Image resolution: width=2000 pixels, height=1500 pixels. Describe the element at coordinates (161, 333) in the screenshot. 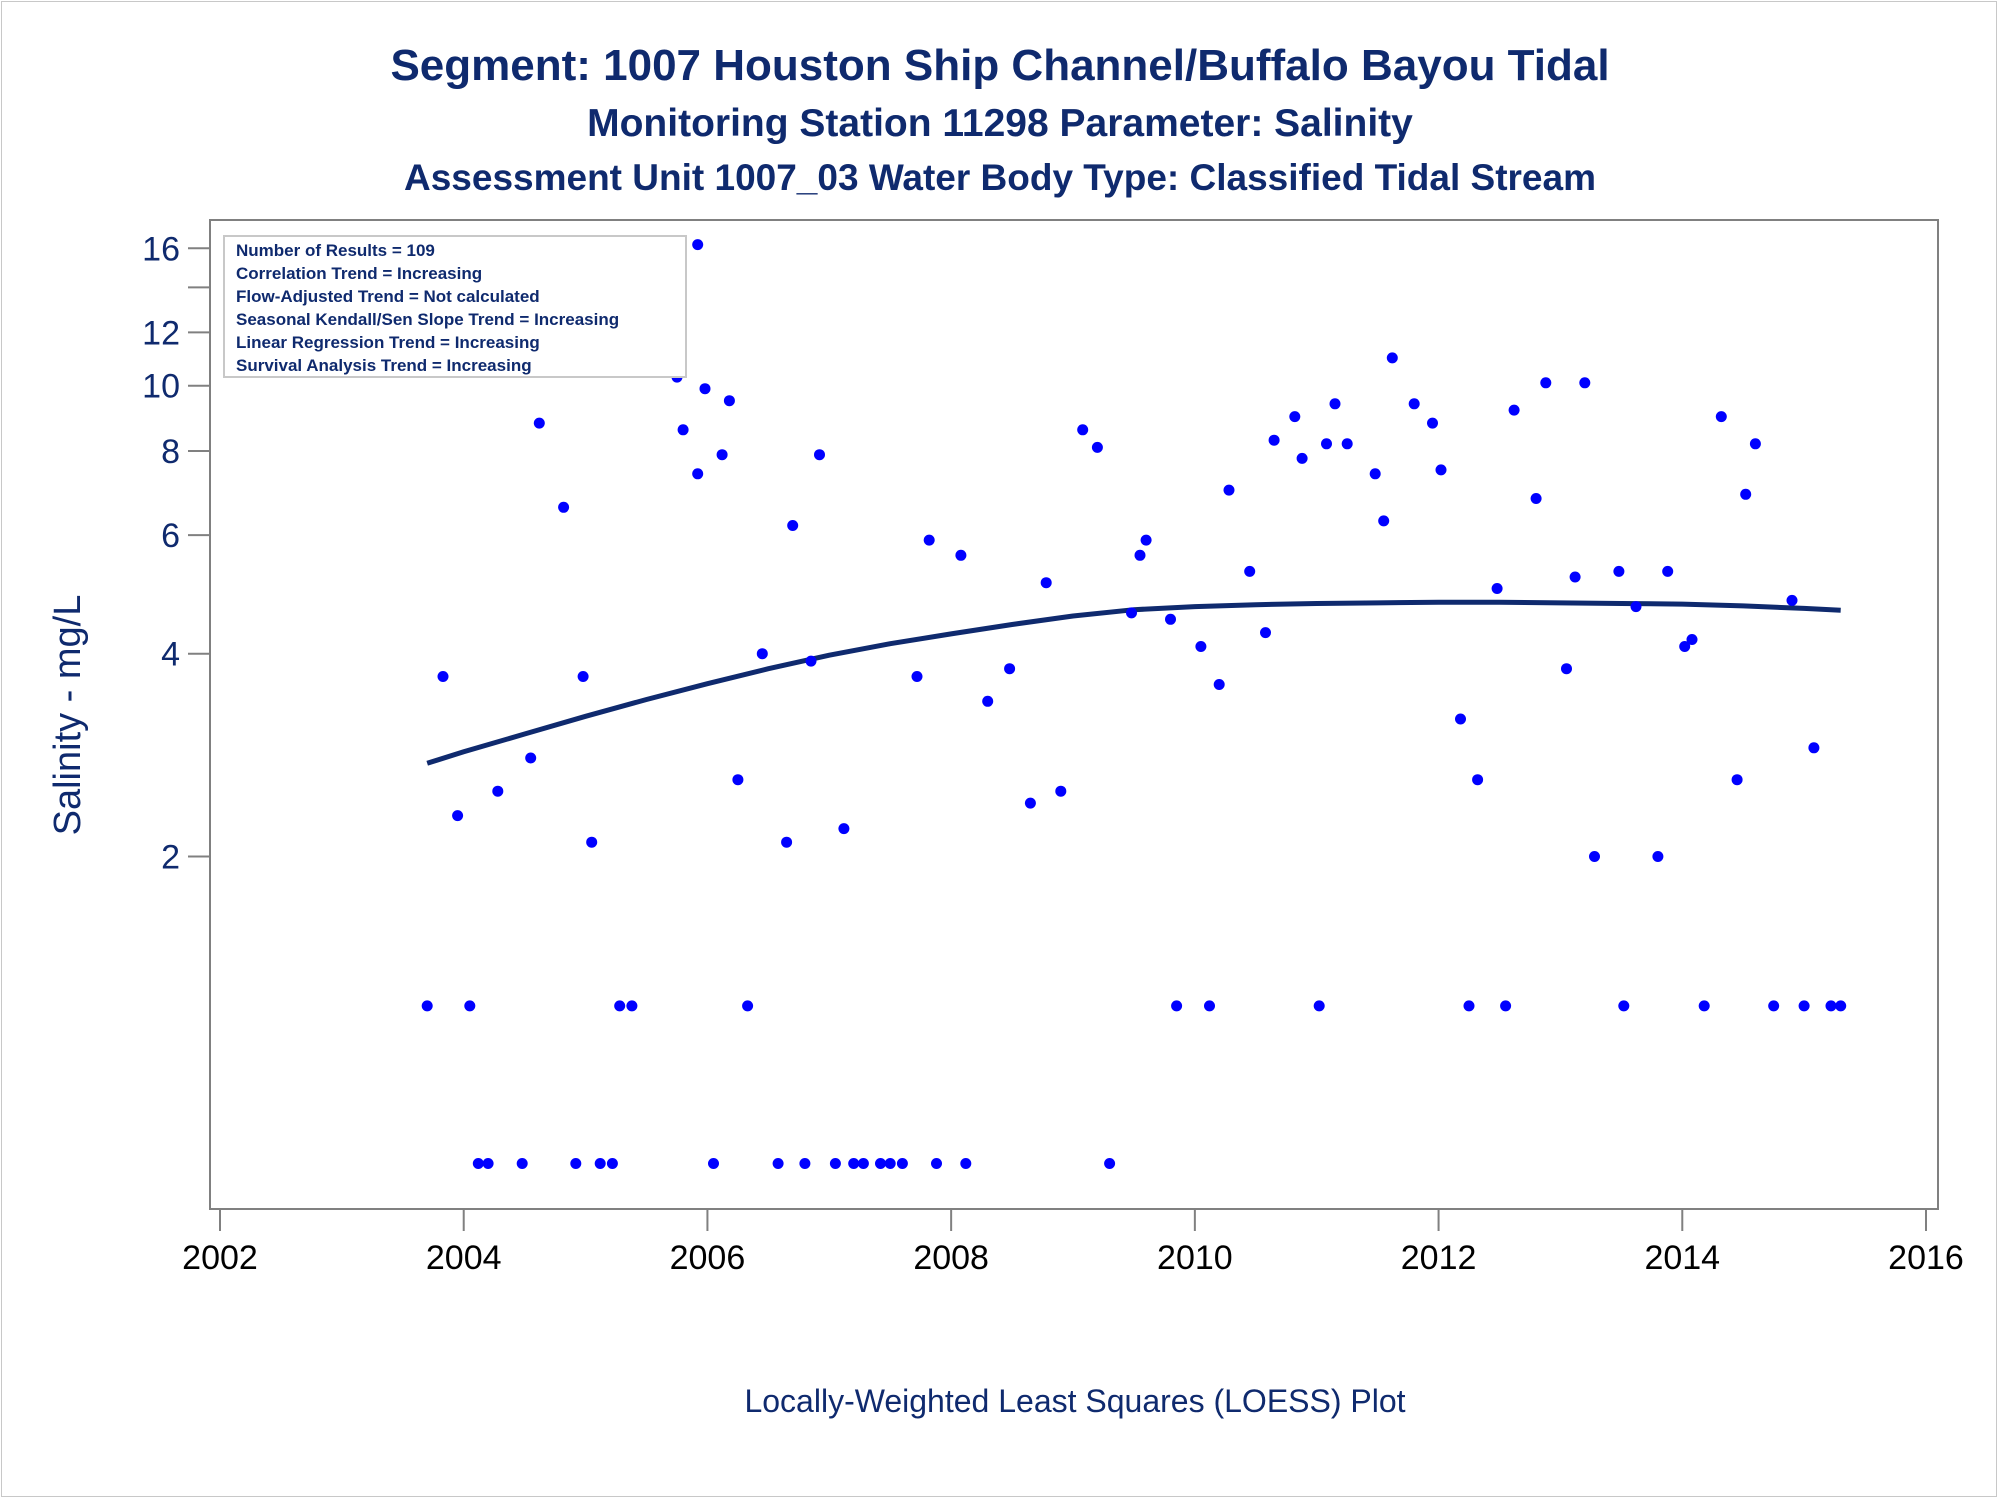

I see `y-tick-label: 12` at that location.